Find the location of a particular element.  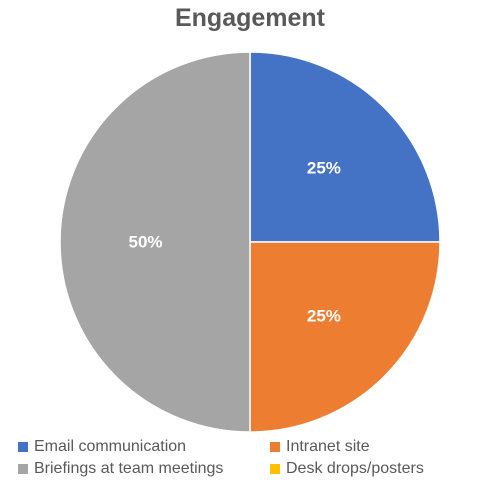

legend-swatch-desk-drops-posters is located at coordinates (275, 468).